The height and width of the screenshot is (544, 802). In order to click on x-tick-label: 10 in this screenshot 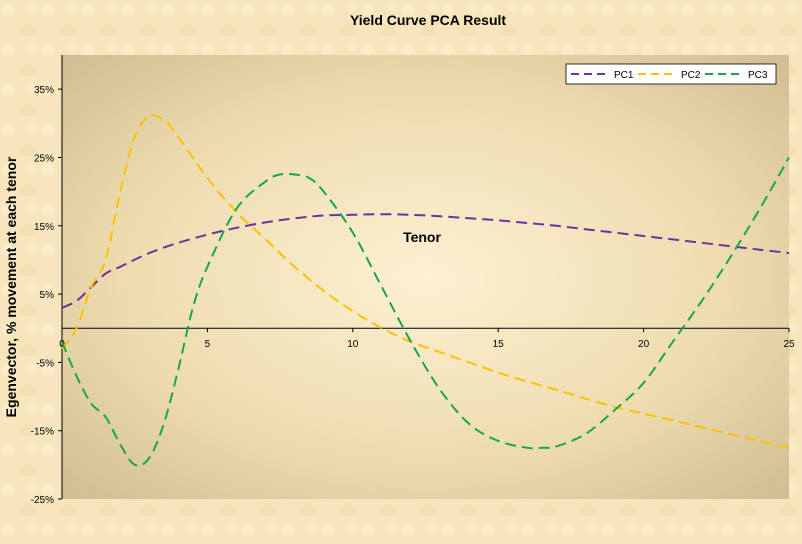, I will do `click(353, 344)`.